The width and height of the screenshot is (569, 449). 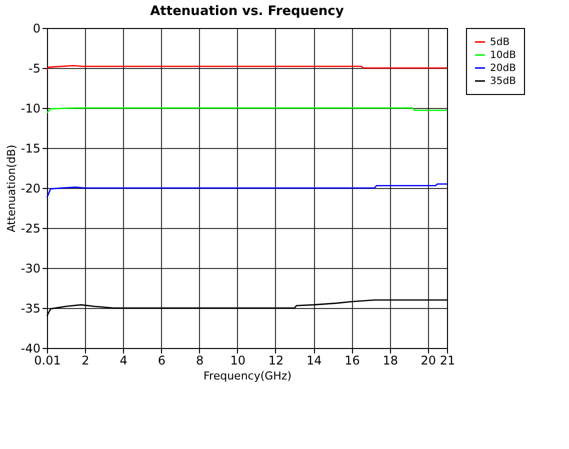 I want to click on y-tick-label: -10, so click(x=30, y=109).